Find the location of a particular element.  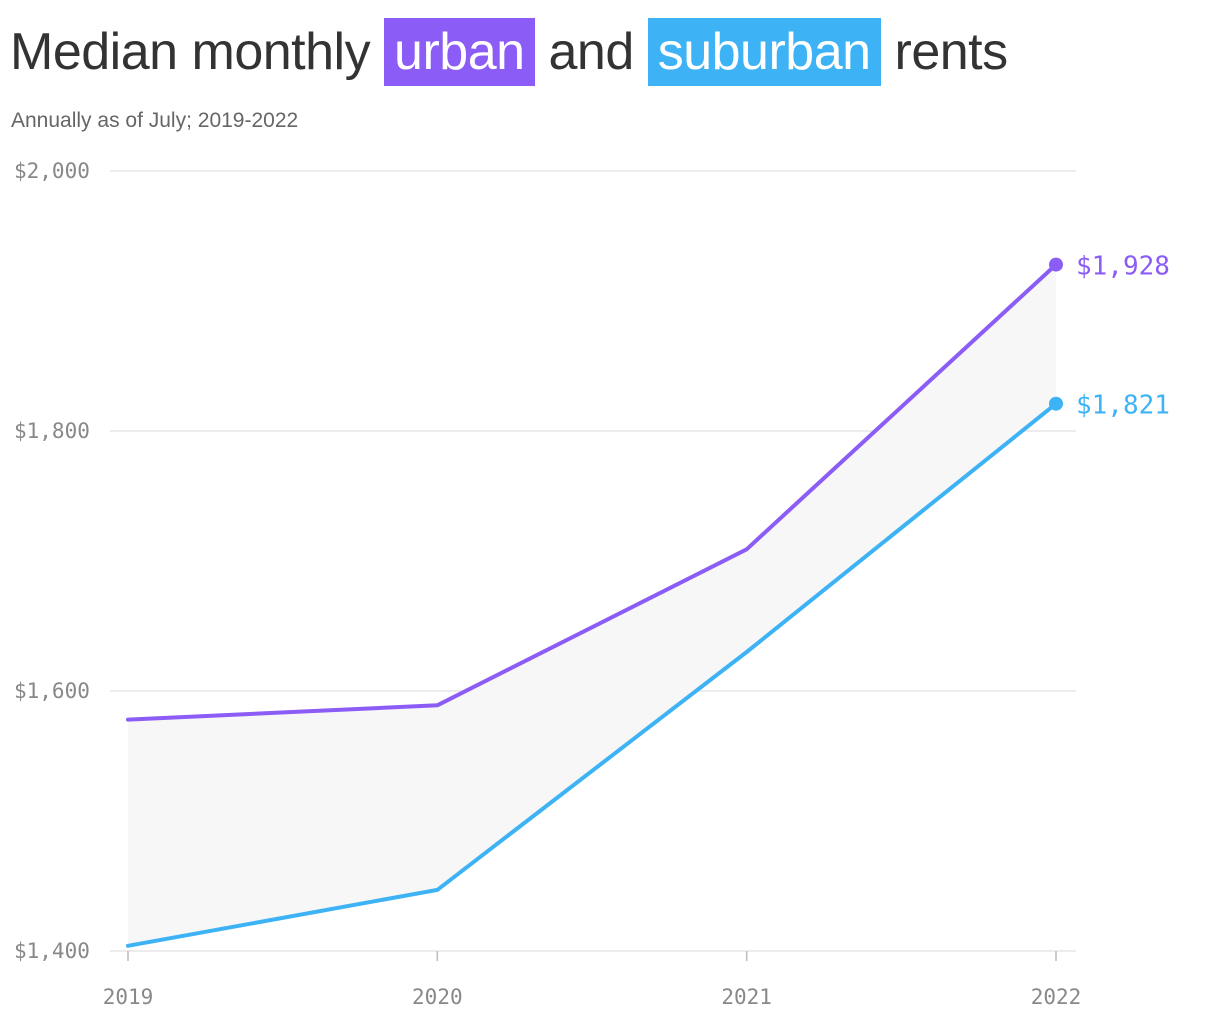

title-urban-highlight: urban is located at coordinates (459, 52).